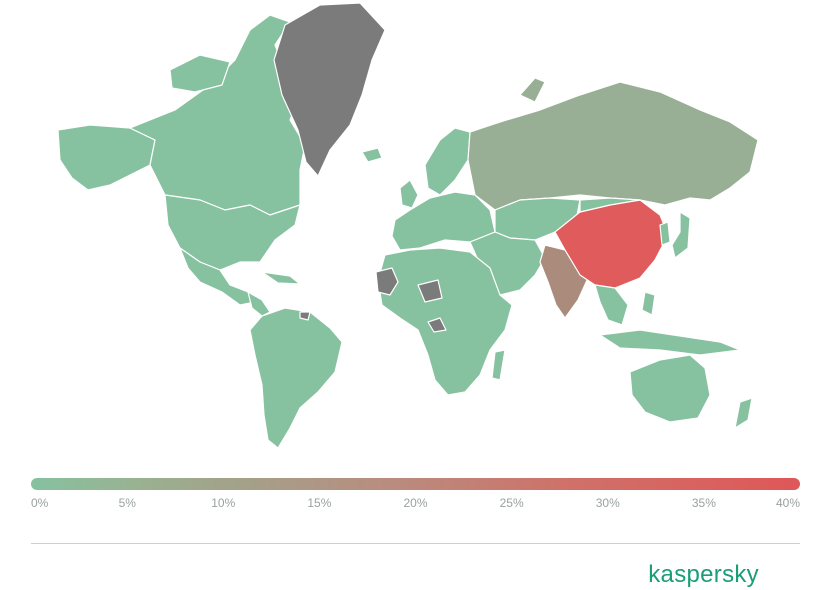 The image size is (831, 590). What do you see at coordinates (670, 342) in the screenshot?
I see `region-indonesia` at bounding box center [670, 342].